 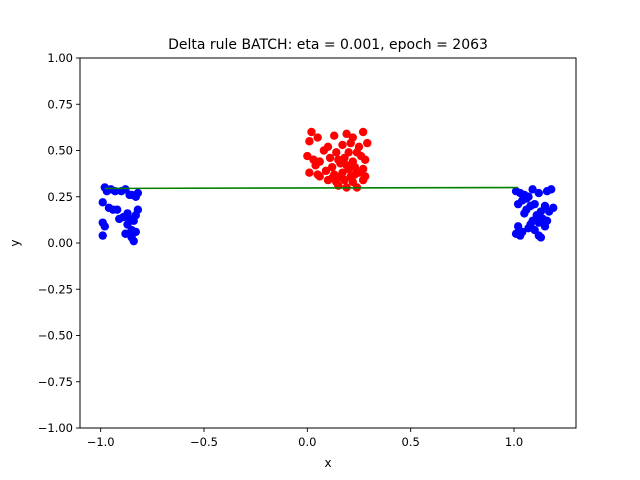 I want to click on x-tick-label: −0.5, so click(x=204, y=442).